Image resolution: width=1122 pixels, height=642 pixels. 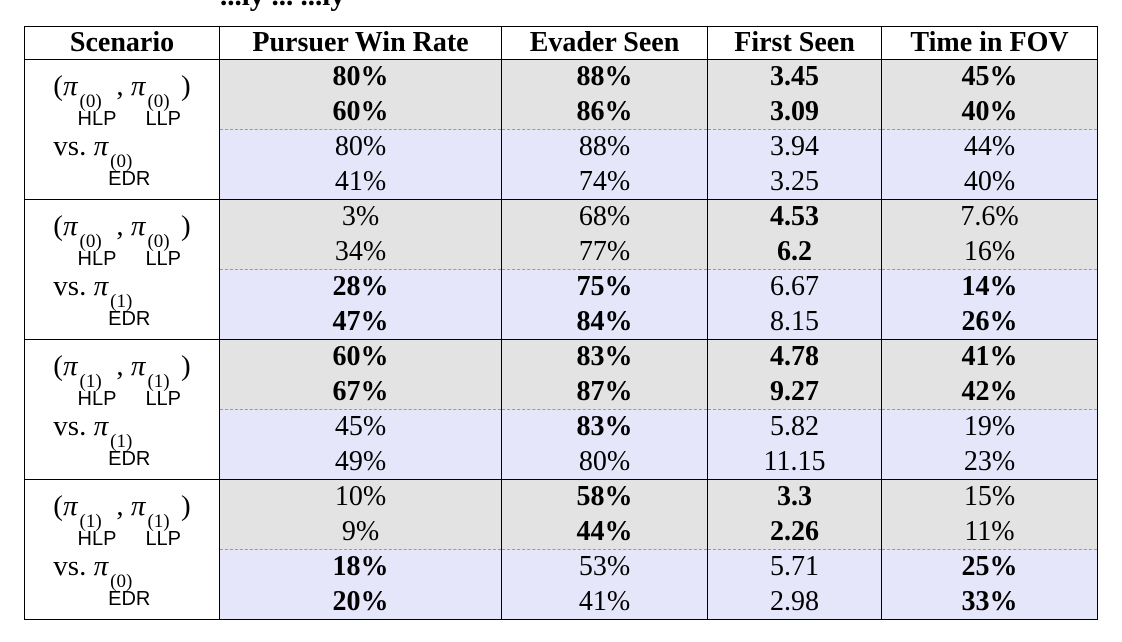 I want to click on table-row: 67% 87% 9.27 42%, so click(x=561, y=392).